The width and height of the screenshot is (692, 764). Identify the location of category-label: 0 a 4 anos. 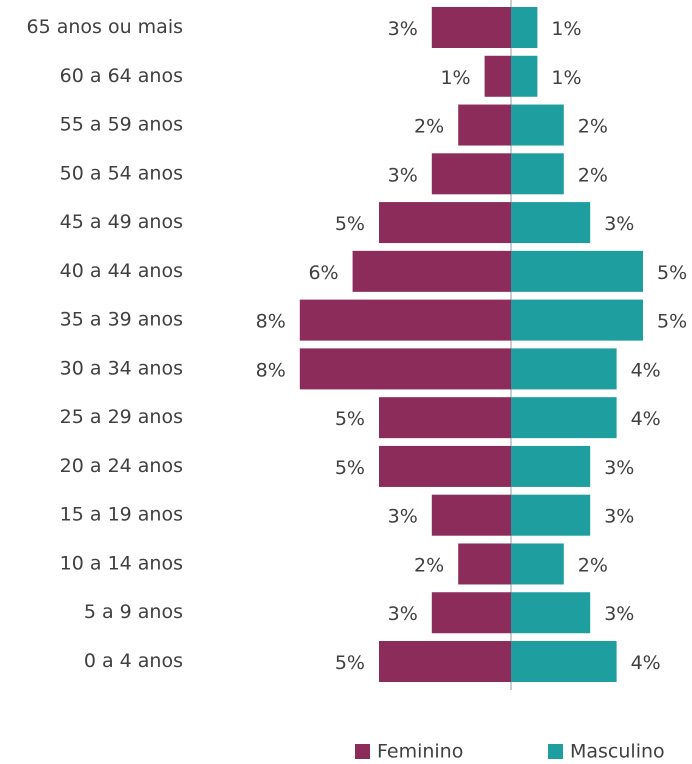
(133, 661).